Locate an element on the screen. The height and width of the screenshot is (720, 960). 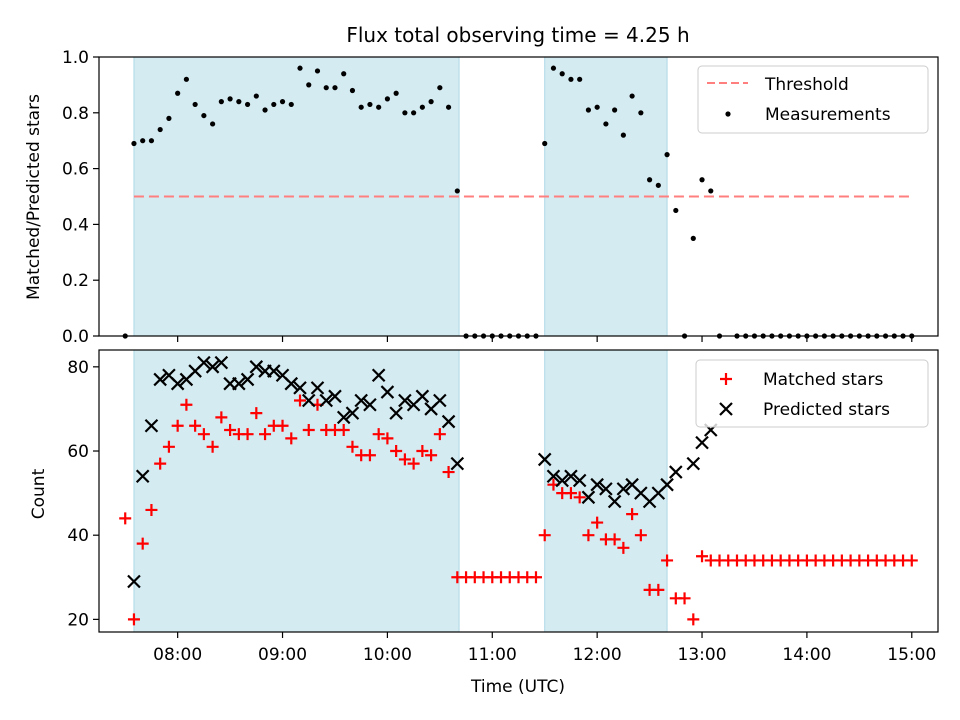
top-ytick-label-0: 0.0 is located at coordinates (75, 337).